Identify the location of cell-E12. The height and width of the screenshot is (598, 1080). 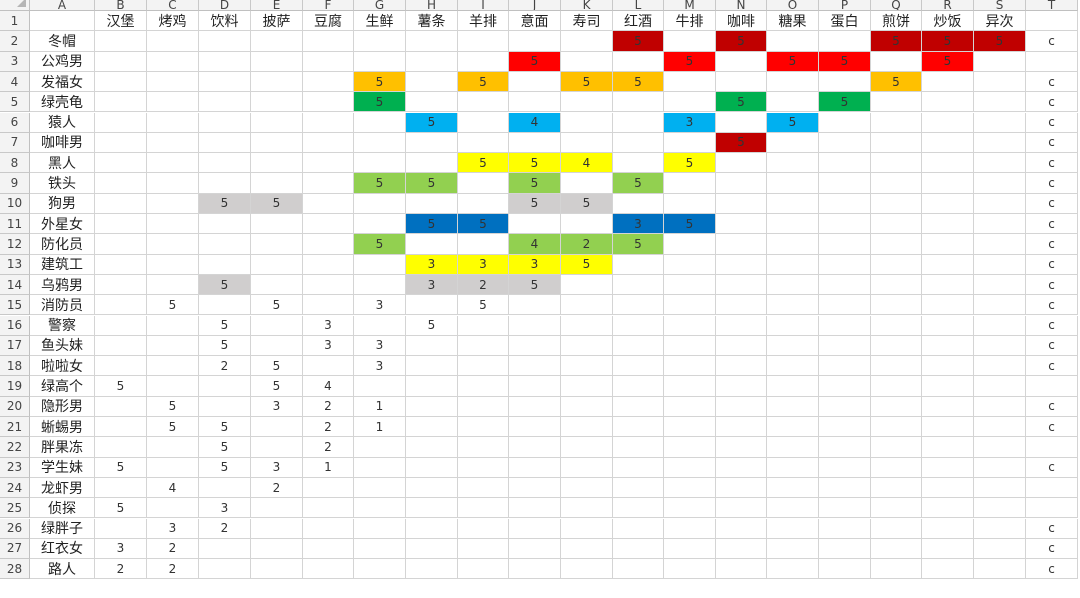
(277, 244).